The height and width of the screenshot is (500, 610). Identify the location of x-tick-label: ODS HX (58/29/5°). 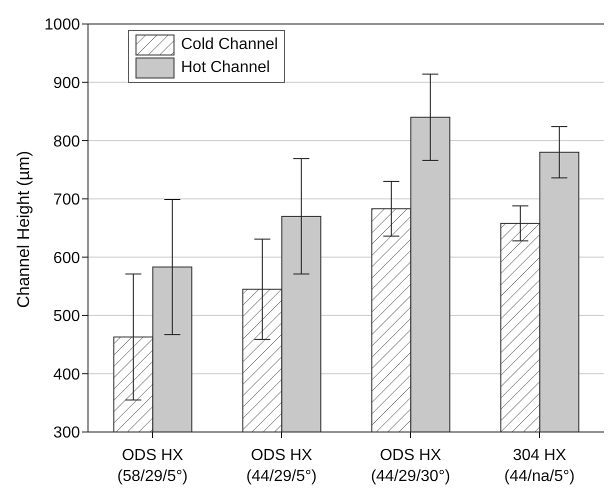
(152, 466).